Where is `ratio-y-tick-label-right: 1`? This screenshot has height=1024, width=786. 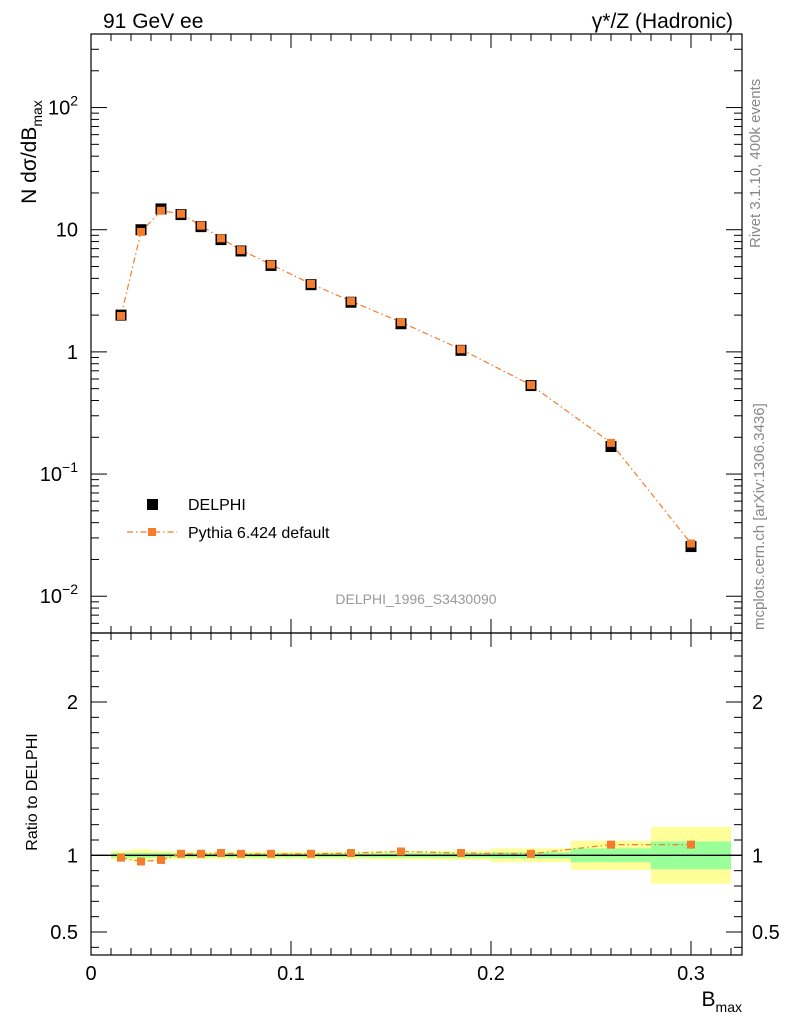 ratio-y-tick-label-right: 1 is located at coordinates (757, 856).